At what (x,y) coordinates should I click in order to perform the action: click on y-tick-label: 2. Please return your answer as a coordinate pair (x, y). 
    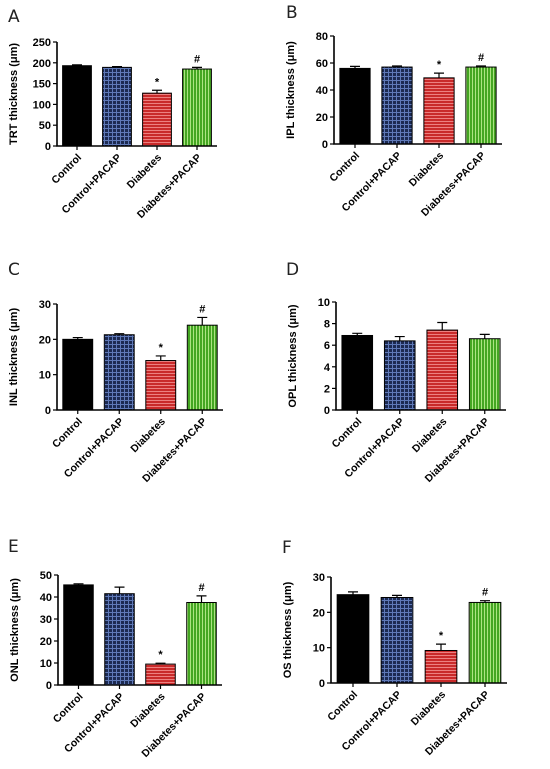
    Looking at the image, I should click on (327, 389).